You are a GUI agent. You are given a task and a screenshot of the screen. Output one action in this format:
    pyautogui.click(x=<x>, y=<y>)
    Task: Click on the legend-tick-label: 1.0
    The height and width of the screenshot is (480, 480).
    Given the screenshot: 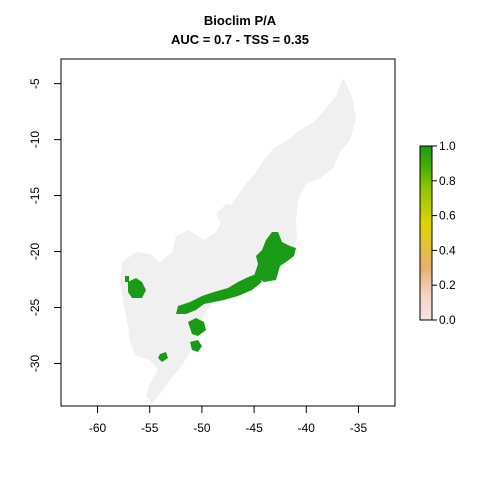 What is the action you would take?
    pyautogui.click(x=447, y=146)
    